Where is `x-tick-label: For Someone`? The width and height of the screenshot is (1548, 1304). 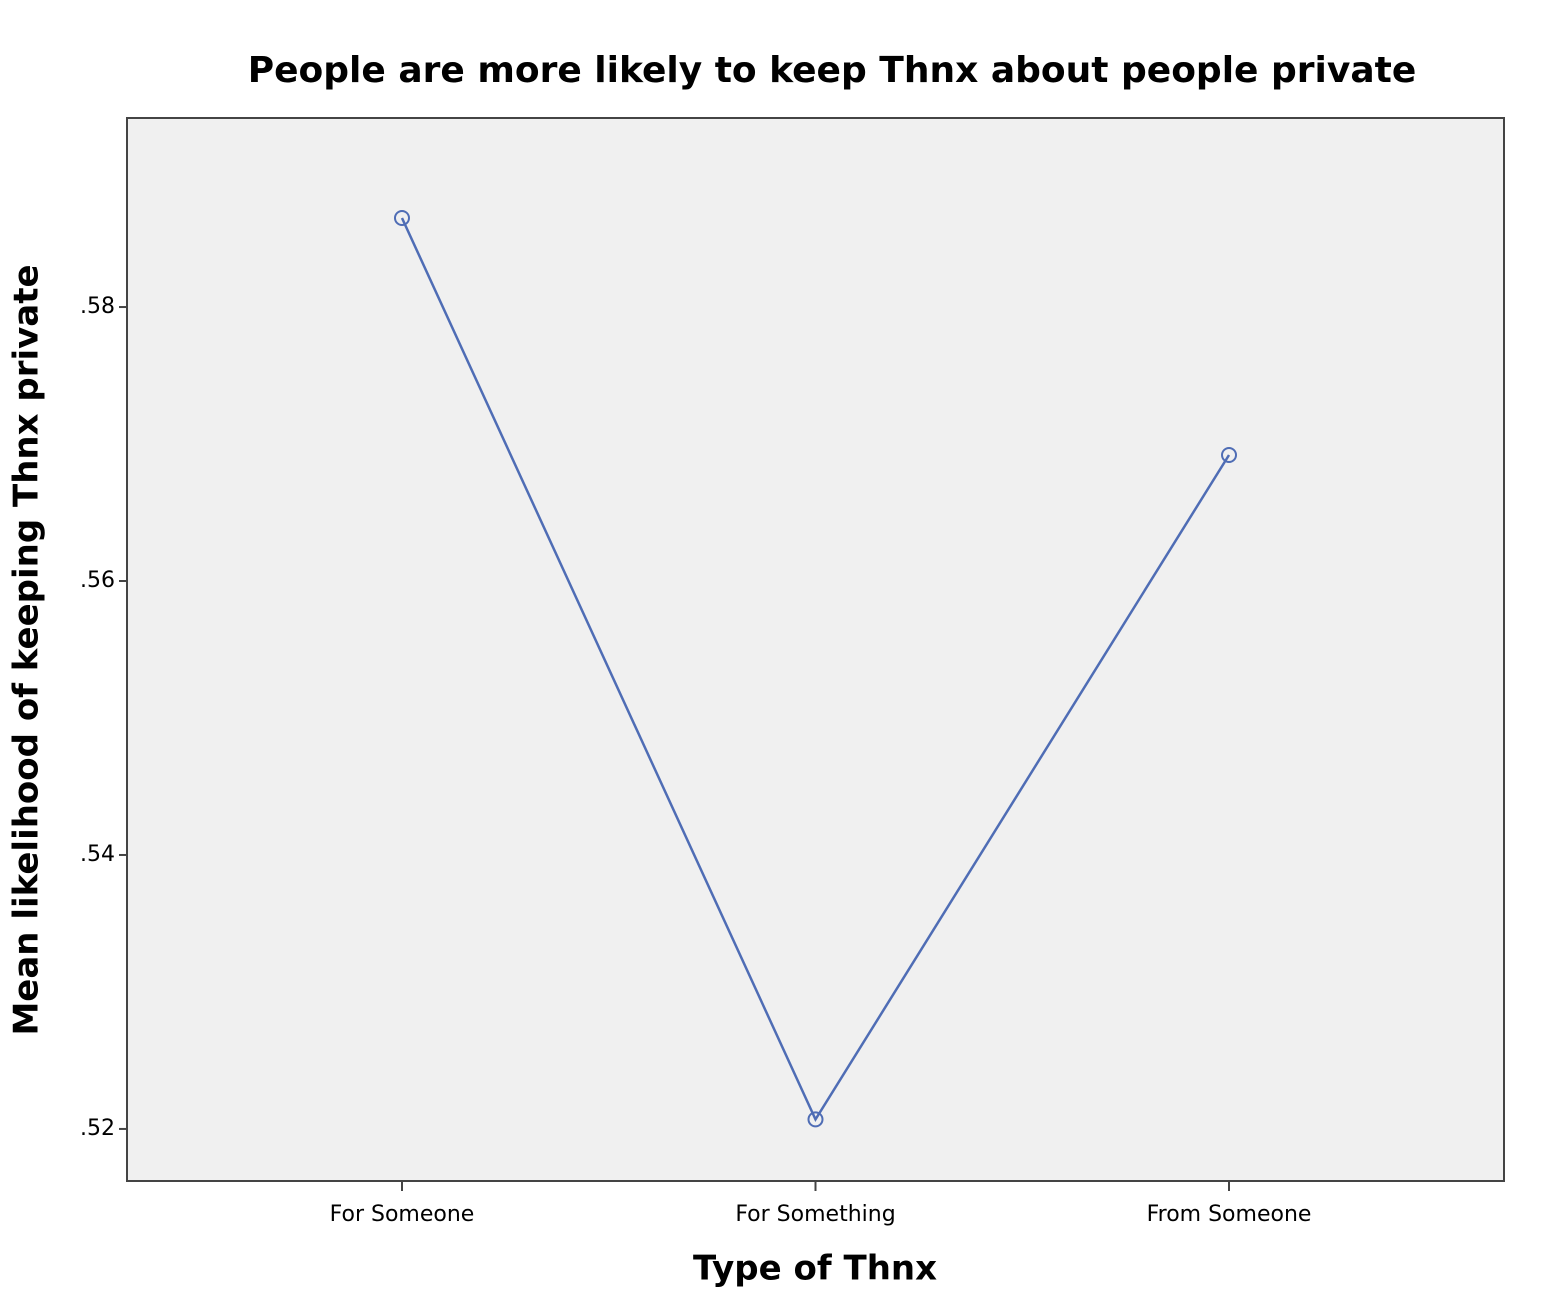 x-tick-label: For Someone is located at coordinates (402, 1214).